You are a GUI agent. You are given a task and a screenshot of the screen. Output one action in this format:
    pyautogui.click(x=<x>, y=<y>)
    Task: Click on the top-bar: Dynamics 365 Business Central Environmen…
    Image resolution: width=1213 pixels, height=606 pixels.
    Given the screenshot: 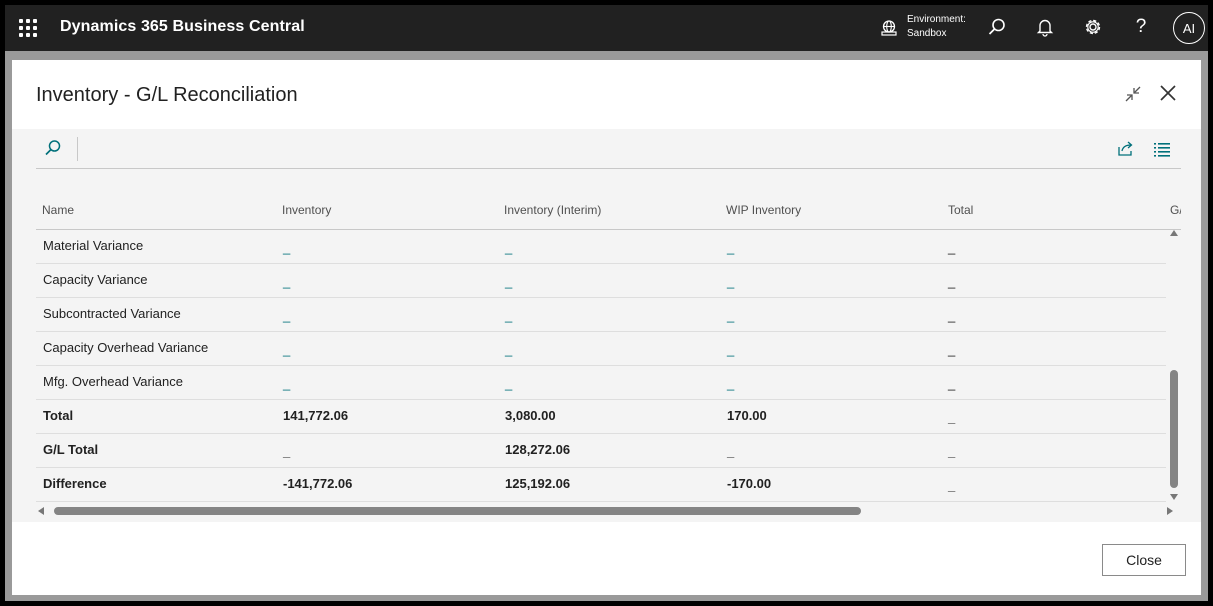 What is the action you would take?
    pyautogui.click(x=606, y=28)
    